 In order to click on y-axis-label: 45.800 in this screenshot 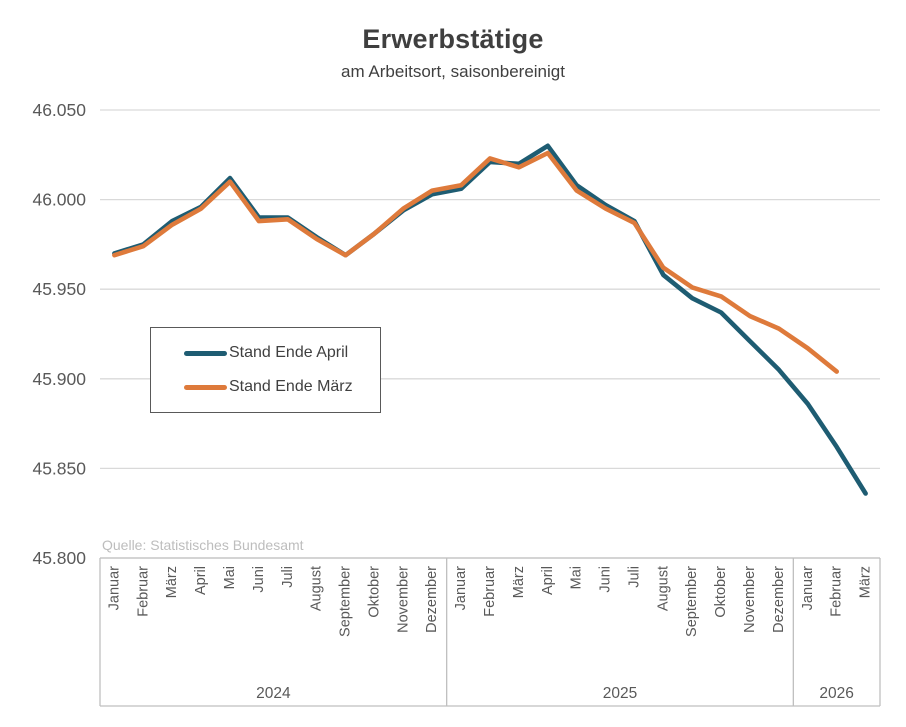, I will do `click(59, 558)`.